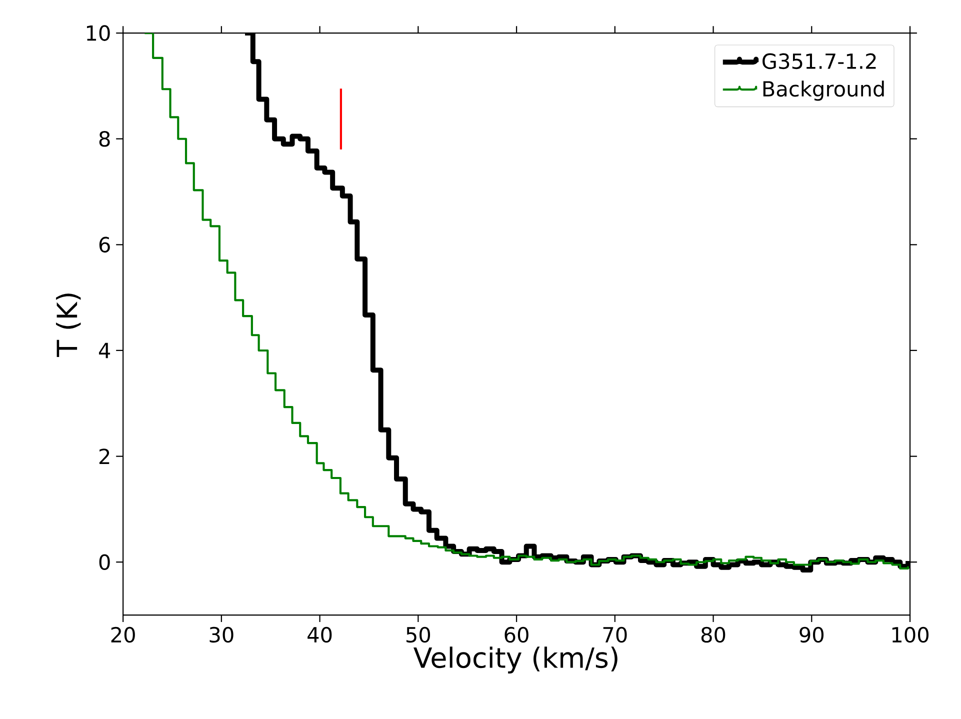  What do you see at coordinates (418, 634) in the screenshot?
I see `x-tick-label: 50` at bounding box center [418, 634].